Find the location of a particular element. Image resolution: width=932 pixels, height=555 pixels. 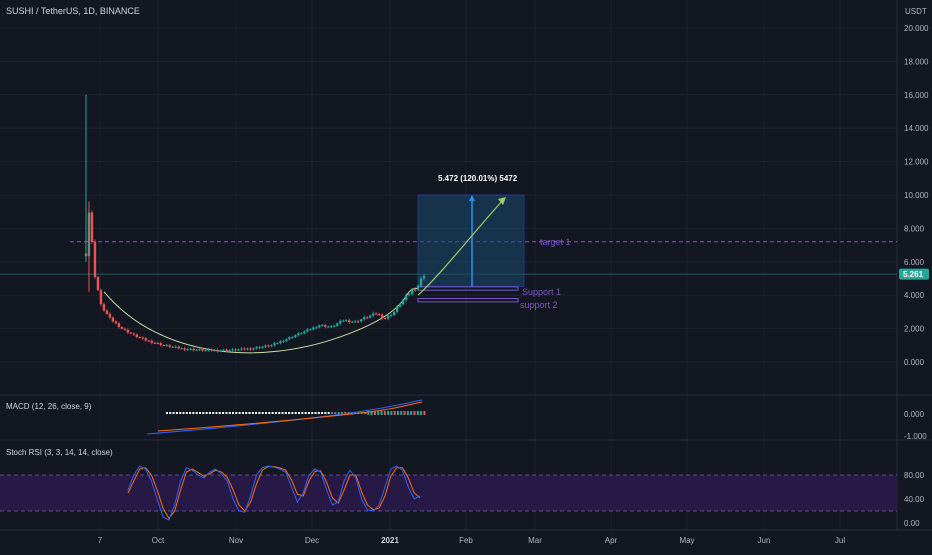

macd-series: 0.000 -1.000 is located at coordinates (536, 420).